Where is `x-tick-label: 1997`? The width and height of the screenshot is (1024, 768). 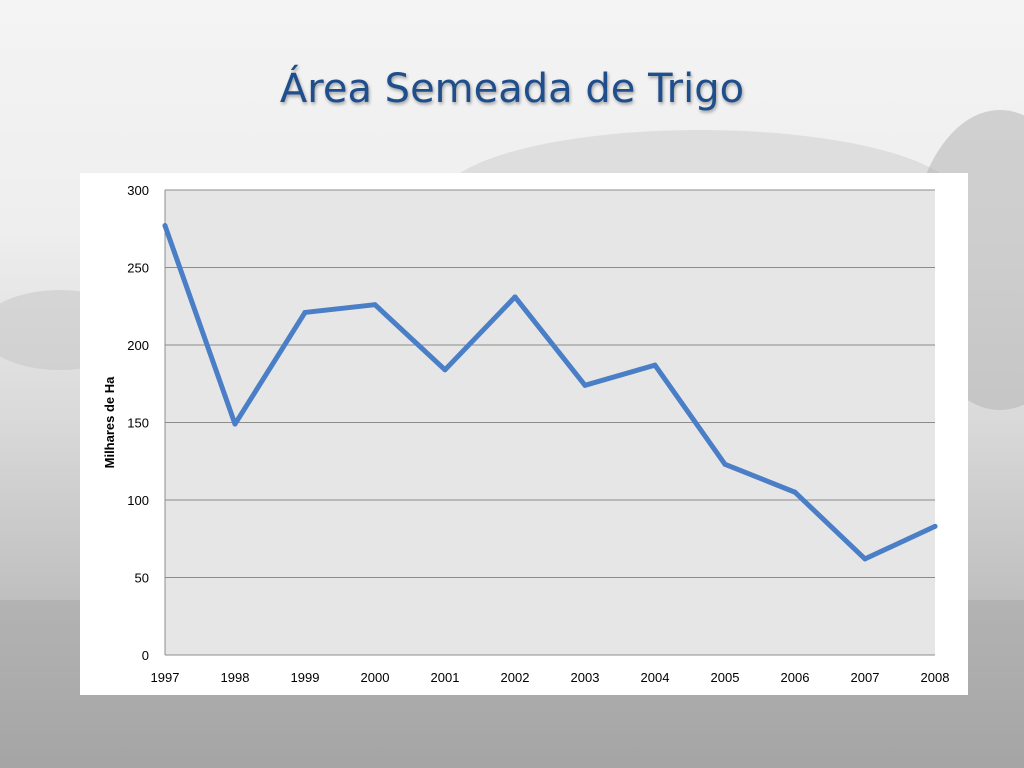
x-tick-label: 1997 is located at coordinates (165, 677).